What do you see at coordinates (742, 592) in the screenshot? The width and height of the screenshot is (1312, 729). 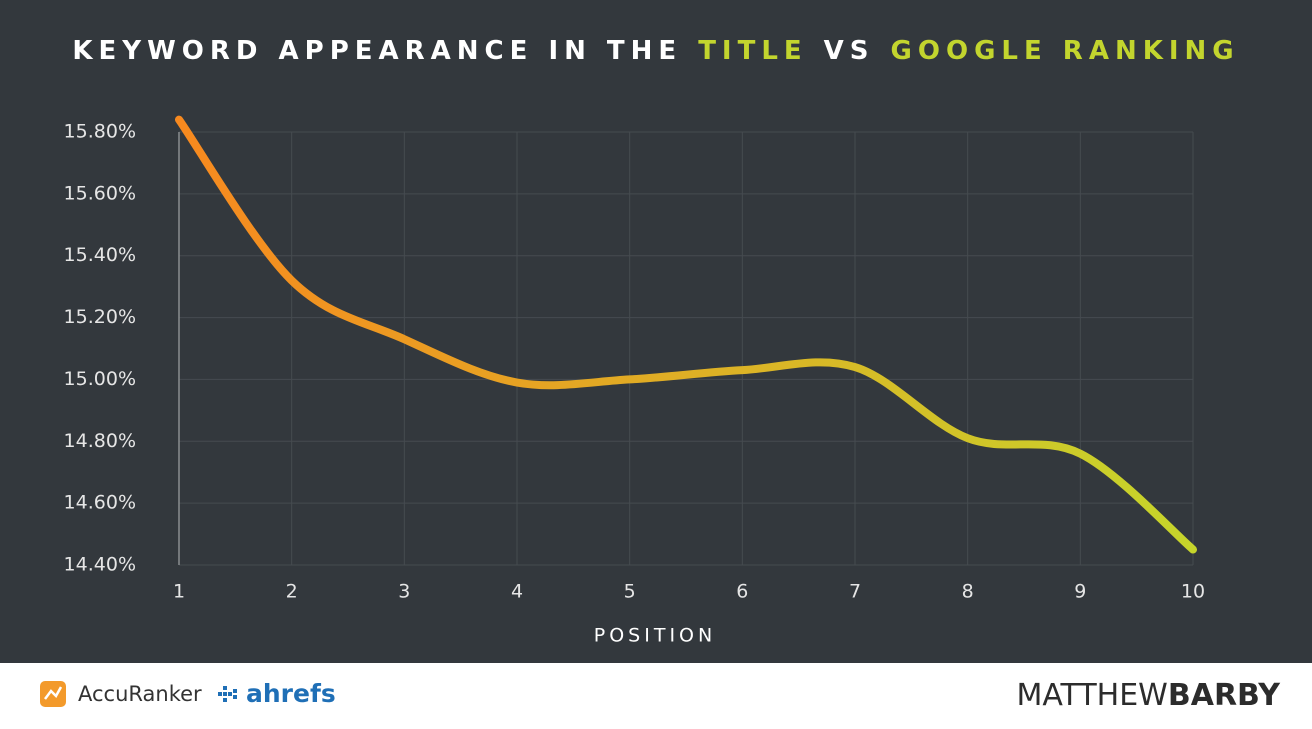 I see `x-tick-label: 6` at bounding box center [742, 592].